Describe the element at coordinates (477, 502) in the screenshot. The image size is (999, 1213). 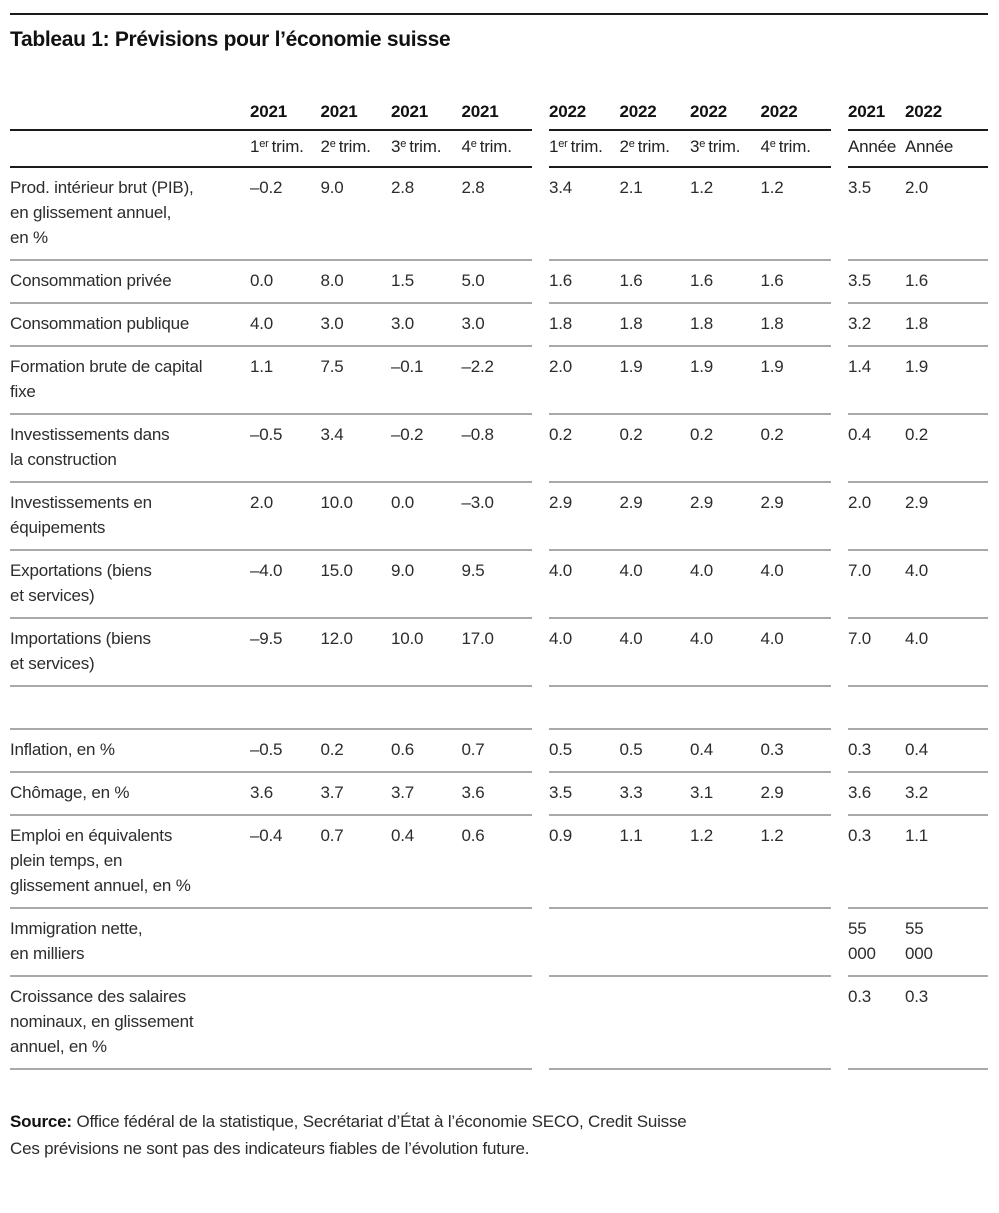
I see `value-cell: –3.0` at that location.